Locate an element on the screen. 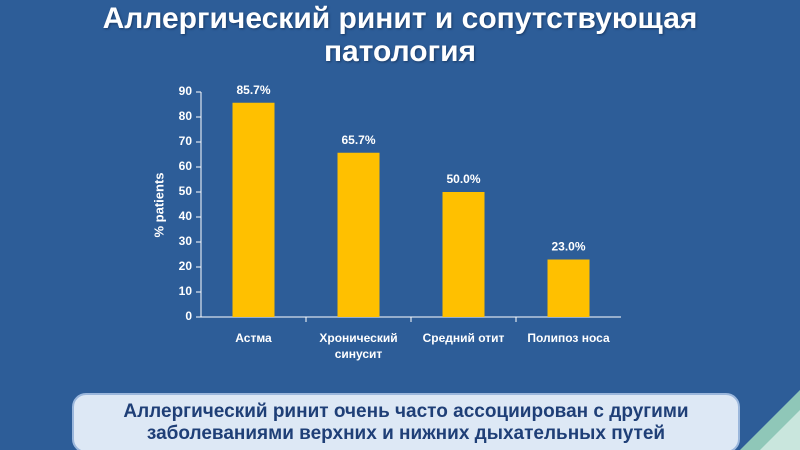 The width and height of the screenshot is (800, 450). data-label: 23.0% is located at coordinates (568, 247).